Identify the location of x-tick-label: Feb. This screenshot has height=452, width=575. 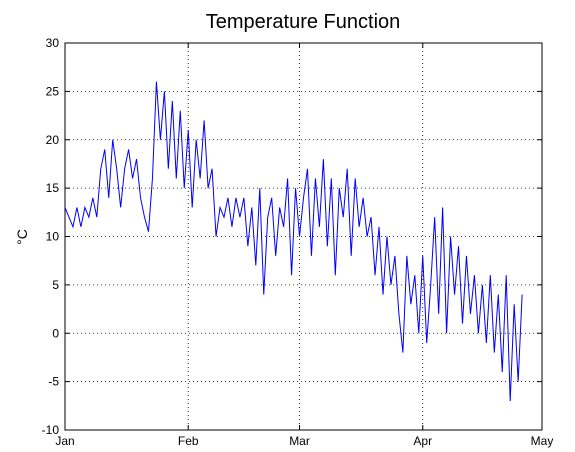
(188, 441).